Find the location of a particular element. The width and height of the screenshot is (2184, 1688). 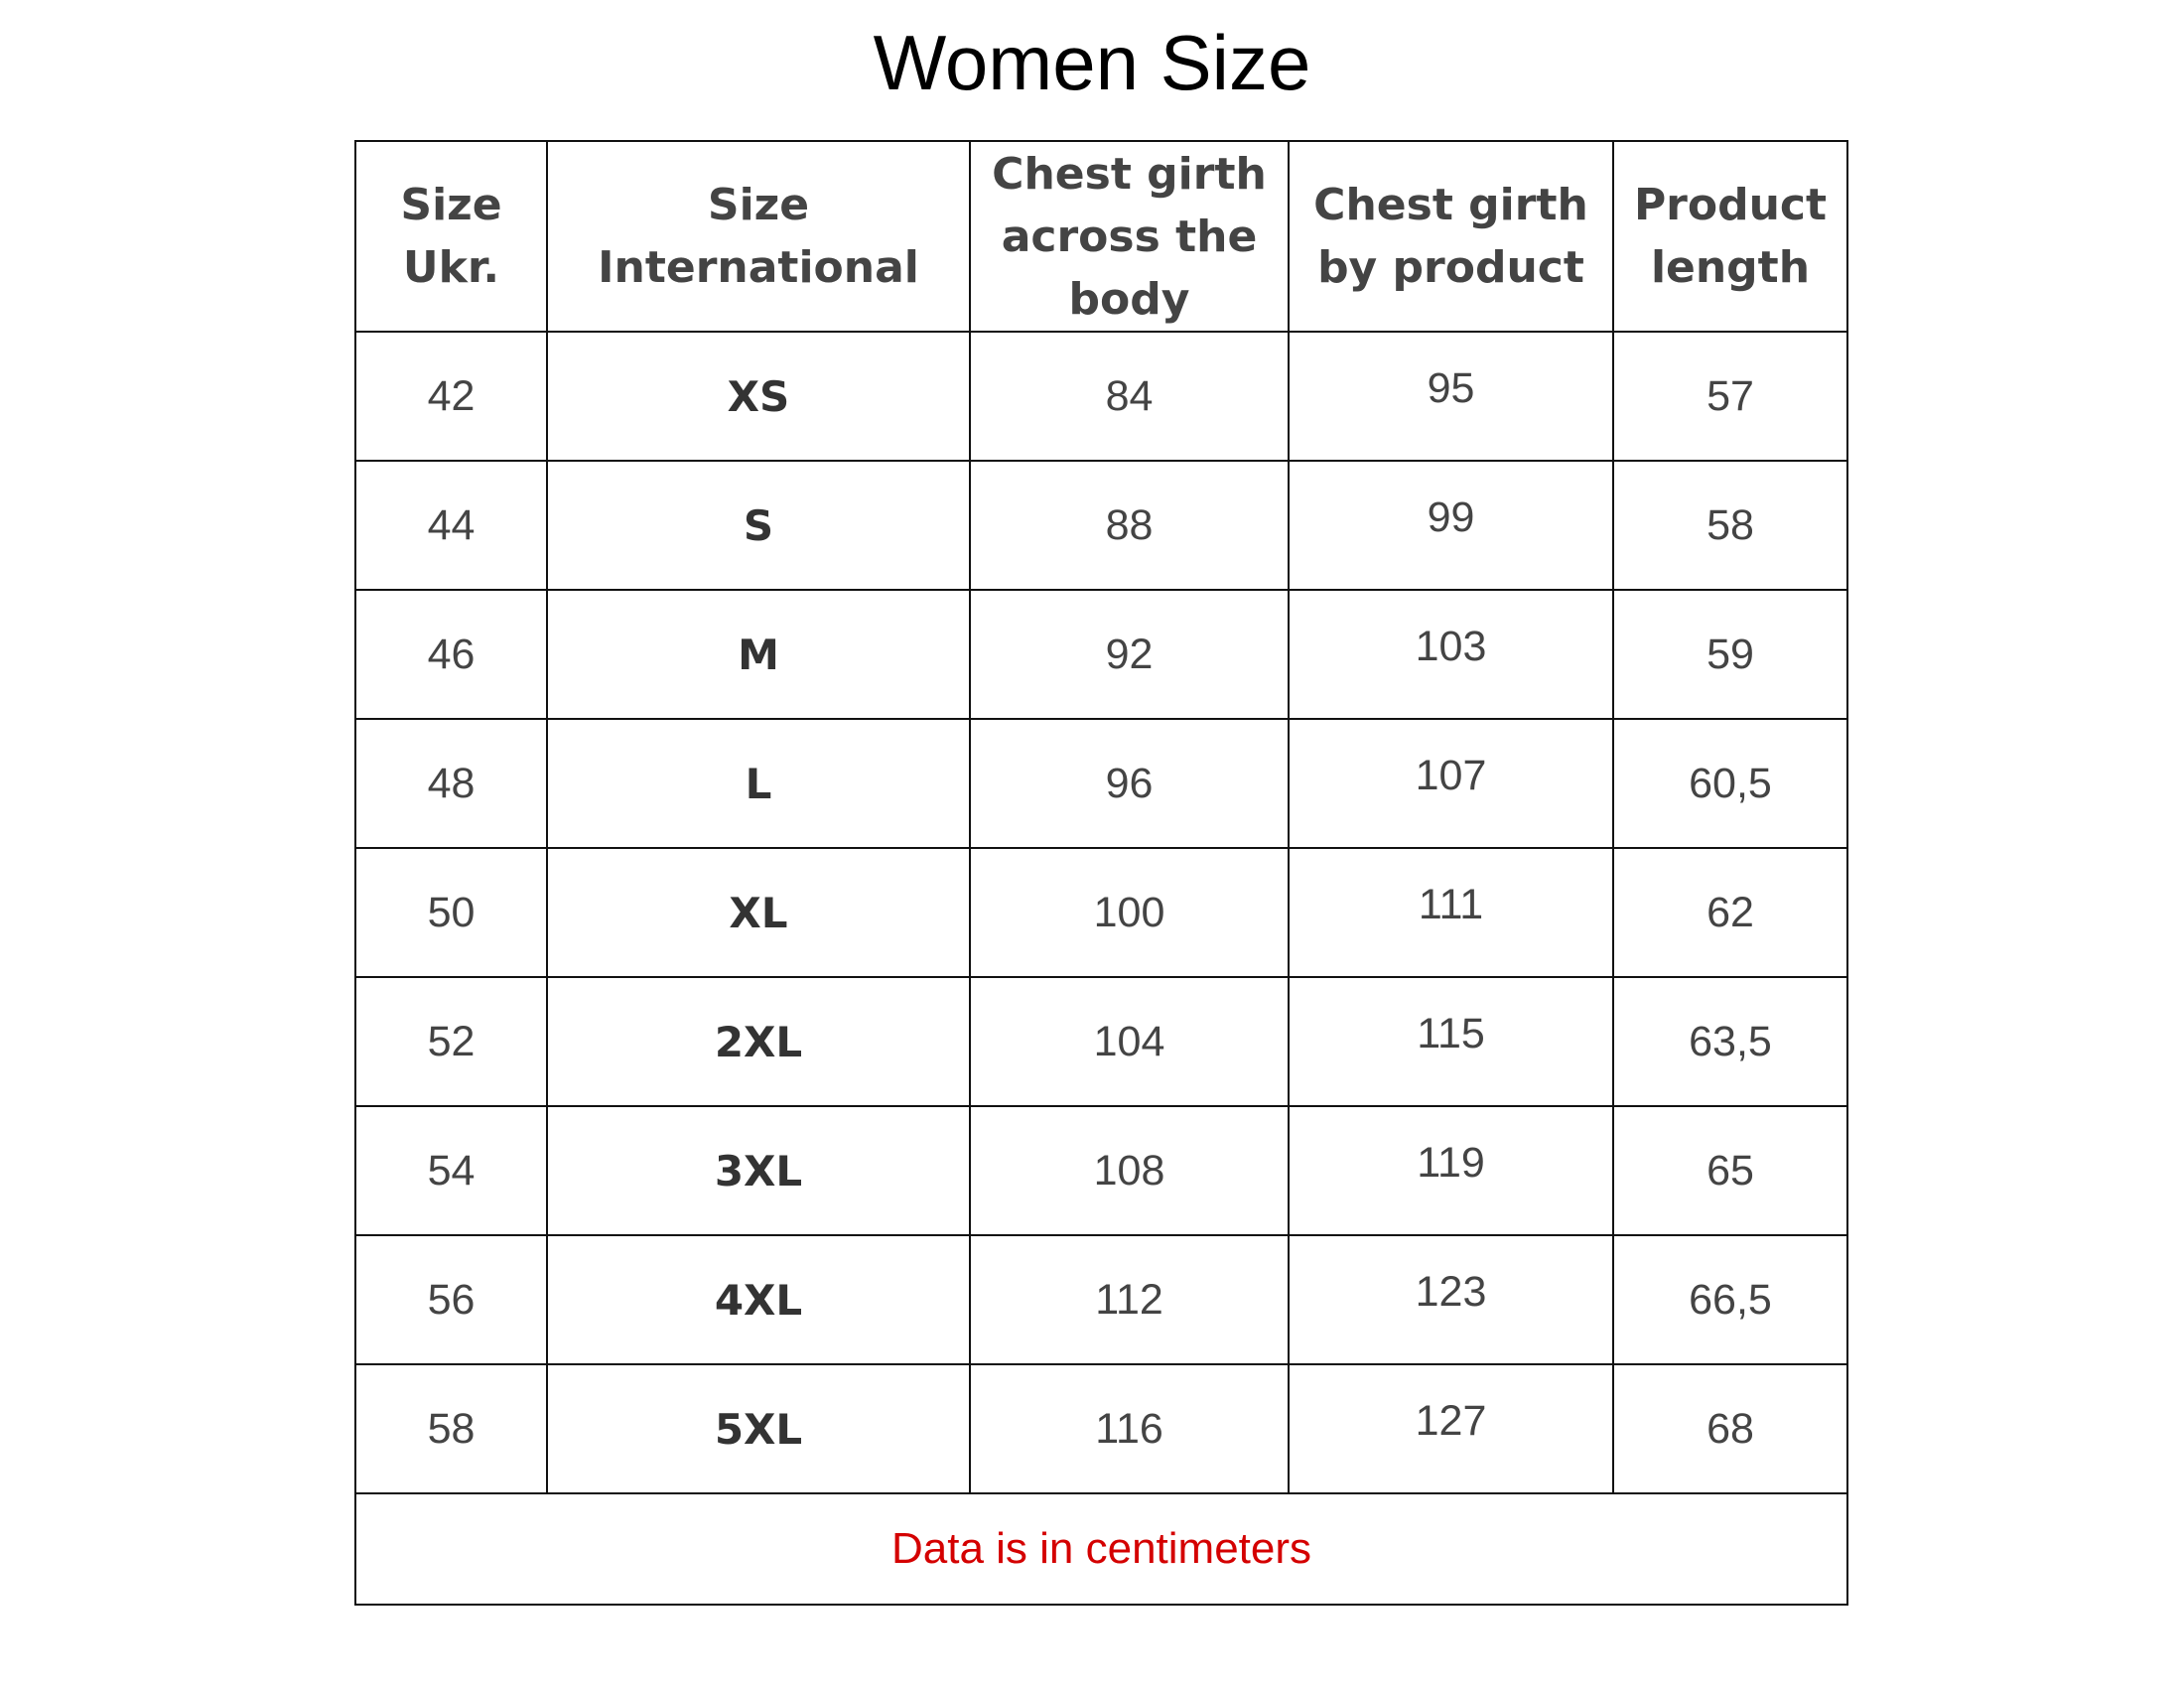

table-cell: S is located at coordinates (758, 525).